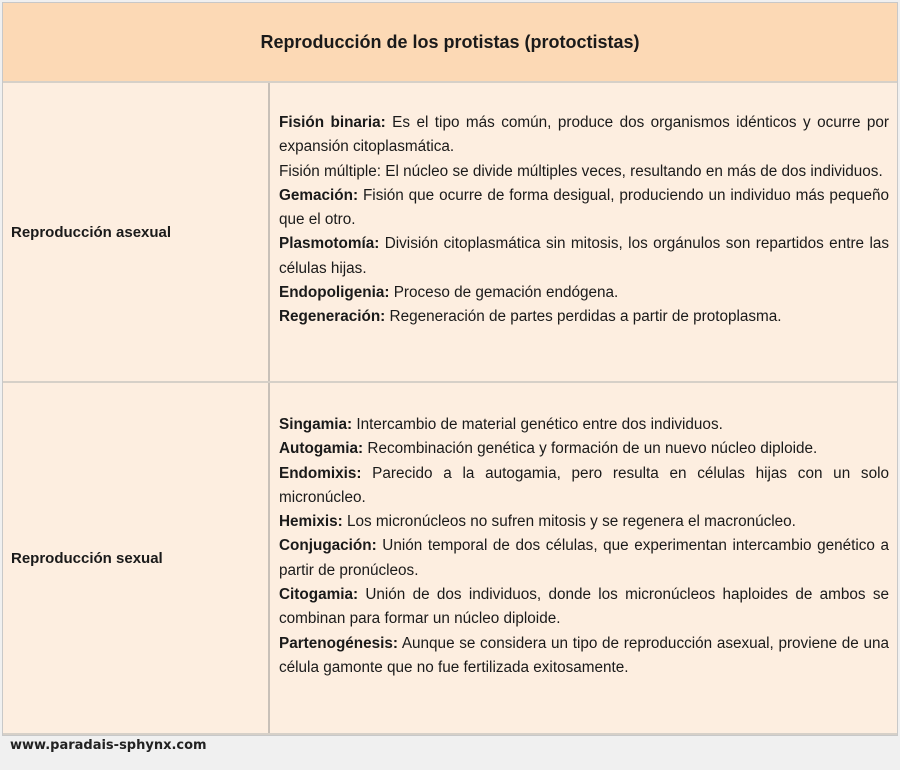 The width and height of the screenshot is (900, 770). What do you see at coordinates (334, 293) in the screenshot?
I see `term: Endopoligenia:` at bounding box center [334, 293].